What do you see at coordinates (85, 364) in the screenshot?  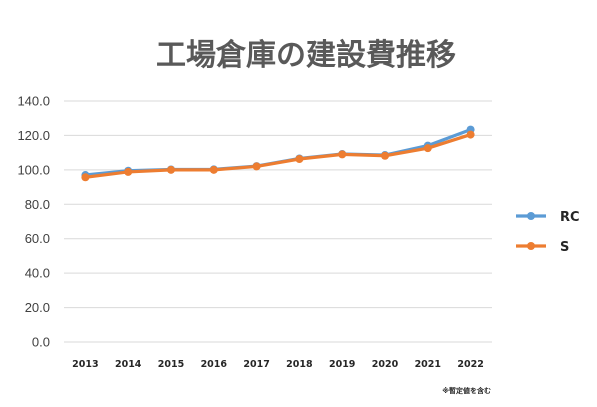 I see `x-tick-label: 2013` at bounding box center [85, 364].